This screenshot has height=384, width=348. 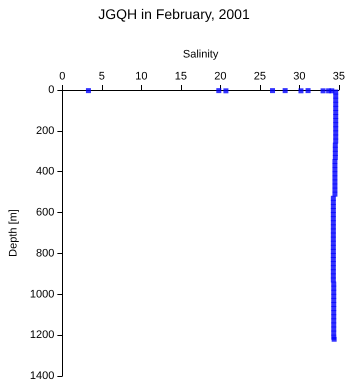 I want to click on x-tick-label: 30, so click(x=299, y=76).